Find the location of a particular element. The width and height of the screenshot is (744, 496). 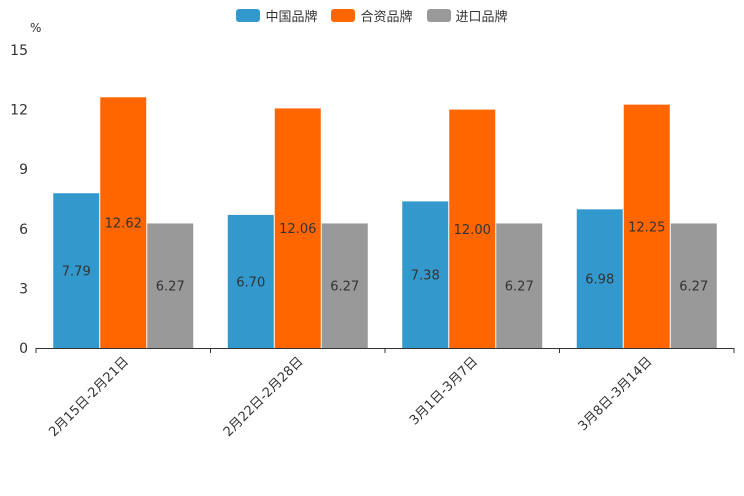

bar-value-label: 6.70 is located at coordinates (250, 282).